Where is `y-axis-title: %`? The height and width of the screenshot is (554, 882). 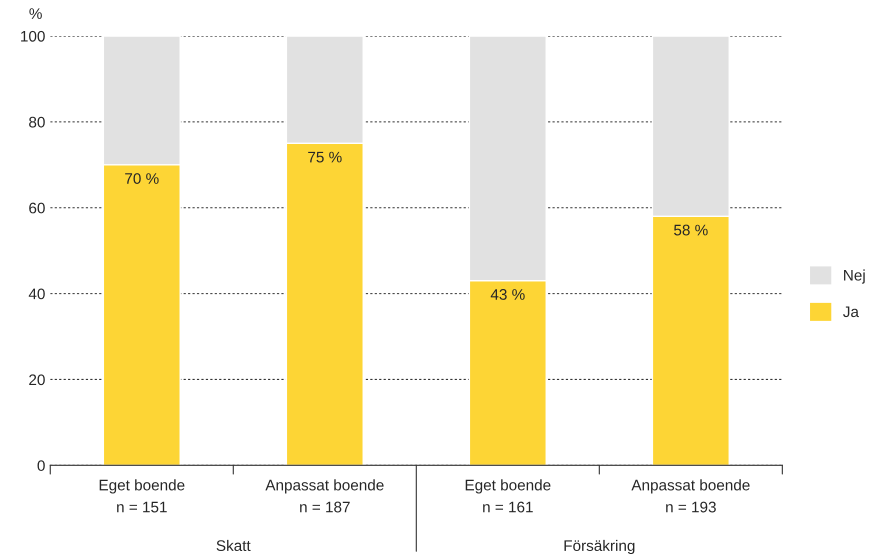 y-axis-title: % is located at coordinates (35, 13).